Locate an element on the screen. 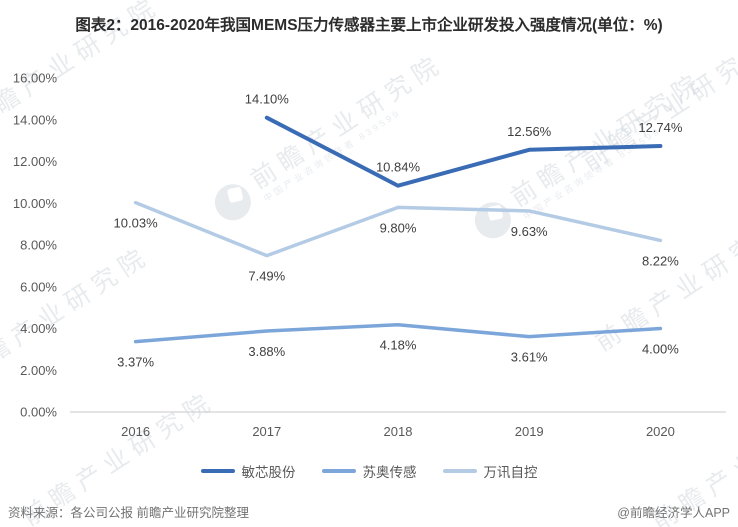 This screenshot has width=738, height=527. point-label: 9.80% is located at coordinates (398, 227).